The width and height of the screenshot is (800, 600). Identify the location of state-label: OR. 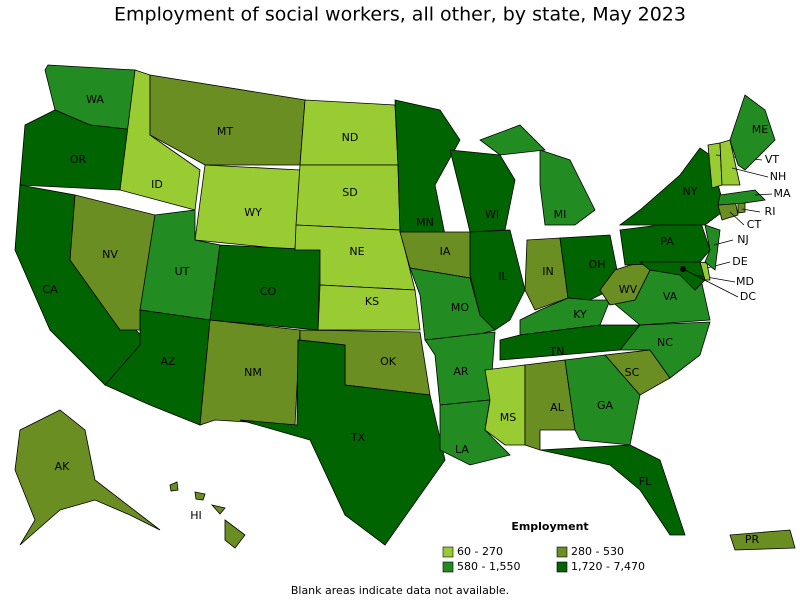
(78, 159).